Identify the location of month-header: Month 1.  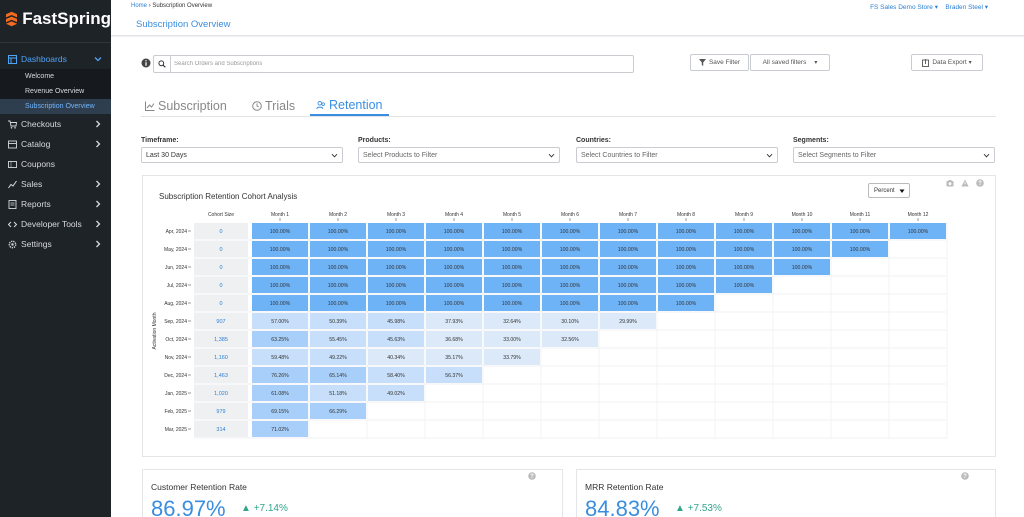
(280, 215).